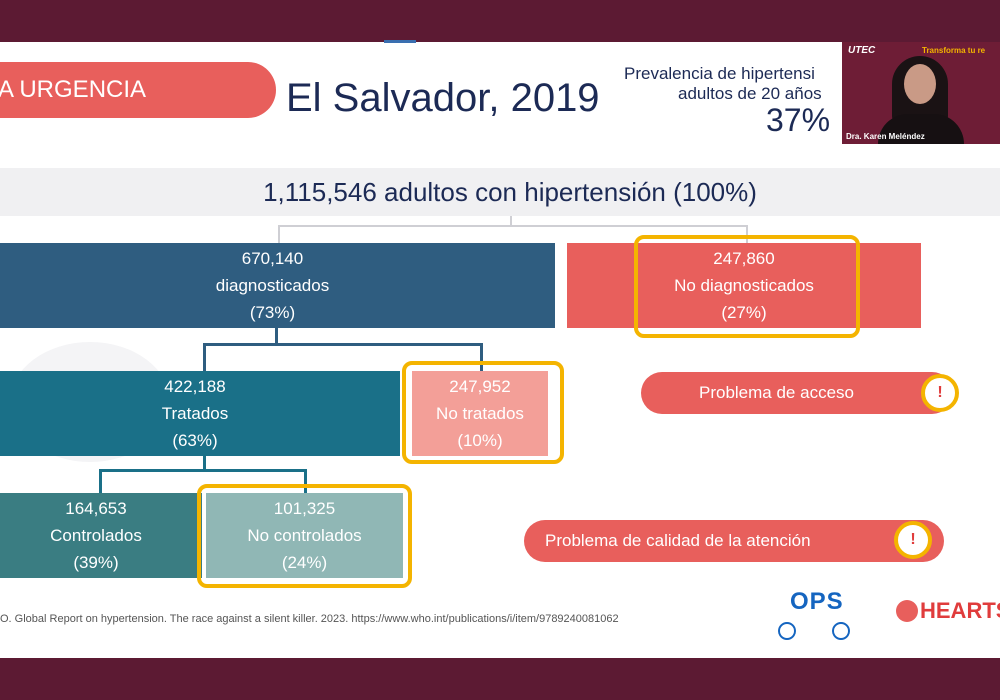 The image size is (1000, 700). What do you see at coordinates (481, 357) in the screenshot?
I see `connector-diag-right` at bounding box center [481, 357].